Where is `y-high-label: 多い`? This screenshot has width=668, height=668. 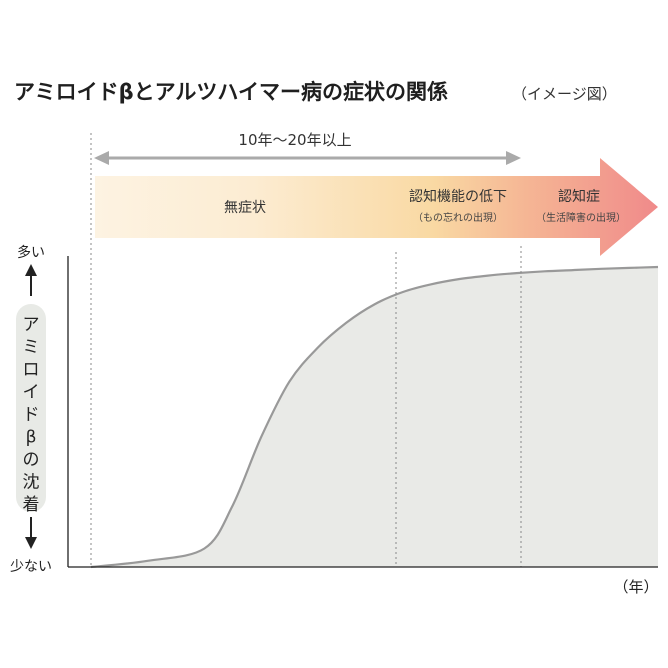
y-high-label: 多い is located at coordinates (31, 252).